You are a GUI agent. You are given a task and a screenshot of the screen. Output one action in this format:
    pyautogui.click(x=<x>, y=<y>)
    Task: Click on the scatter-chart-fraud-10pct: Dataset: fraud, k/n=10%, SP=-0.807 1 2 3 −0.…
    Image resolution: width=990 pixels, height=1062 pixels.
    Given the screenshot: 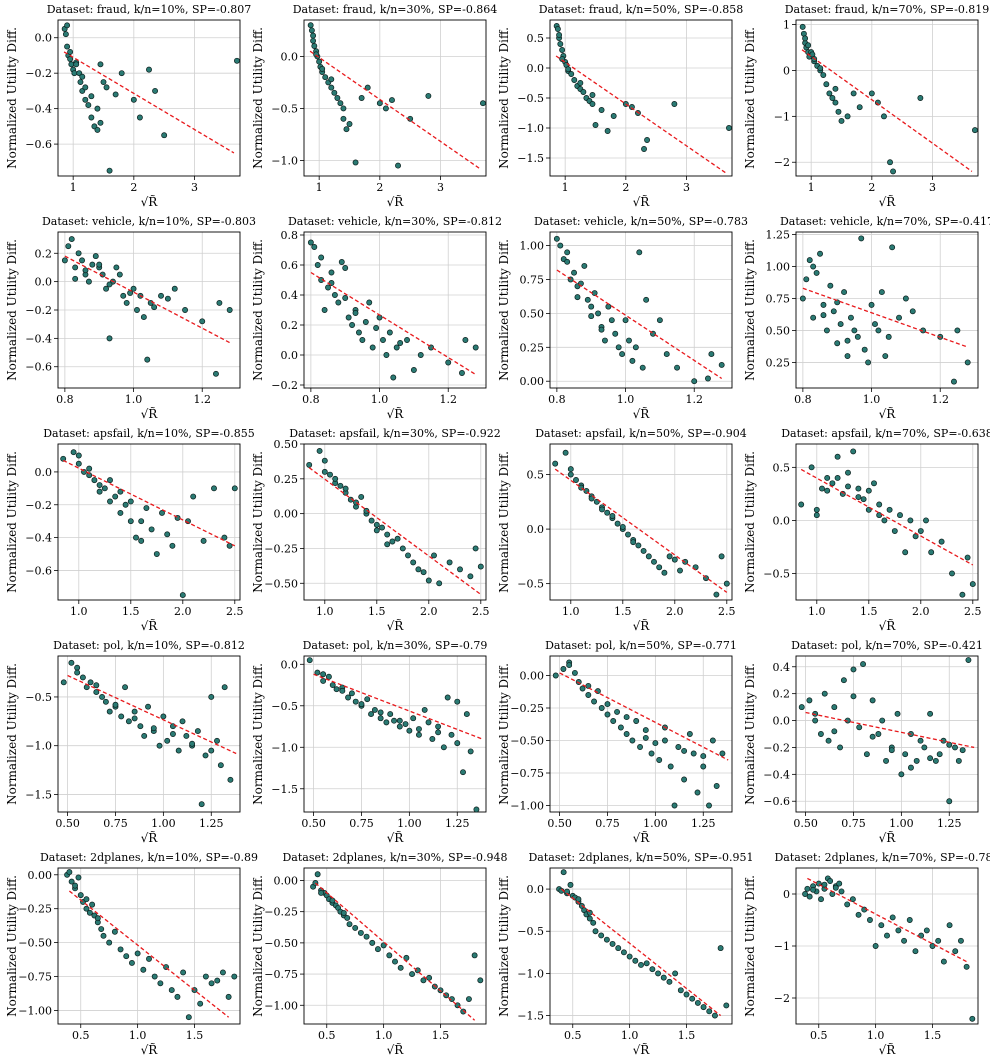 What is the action you would take?
    pyautogui.click(x=128, y=106)
    